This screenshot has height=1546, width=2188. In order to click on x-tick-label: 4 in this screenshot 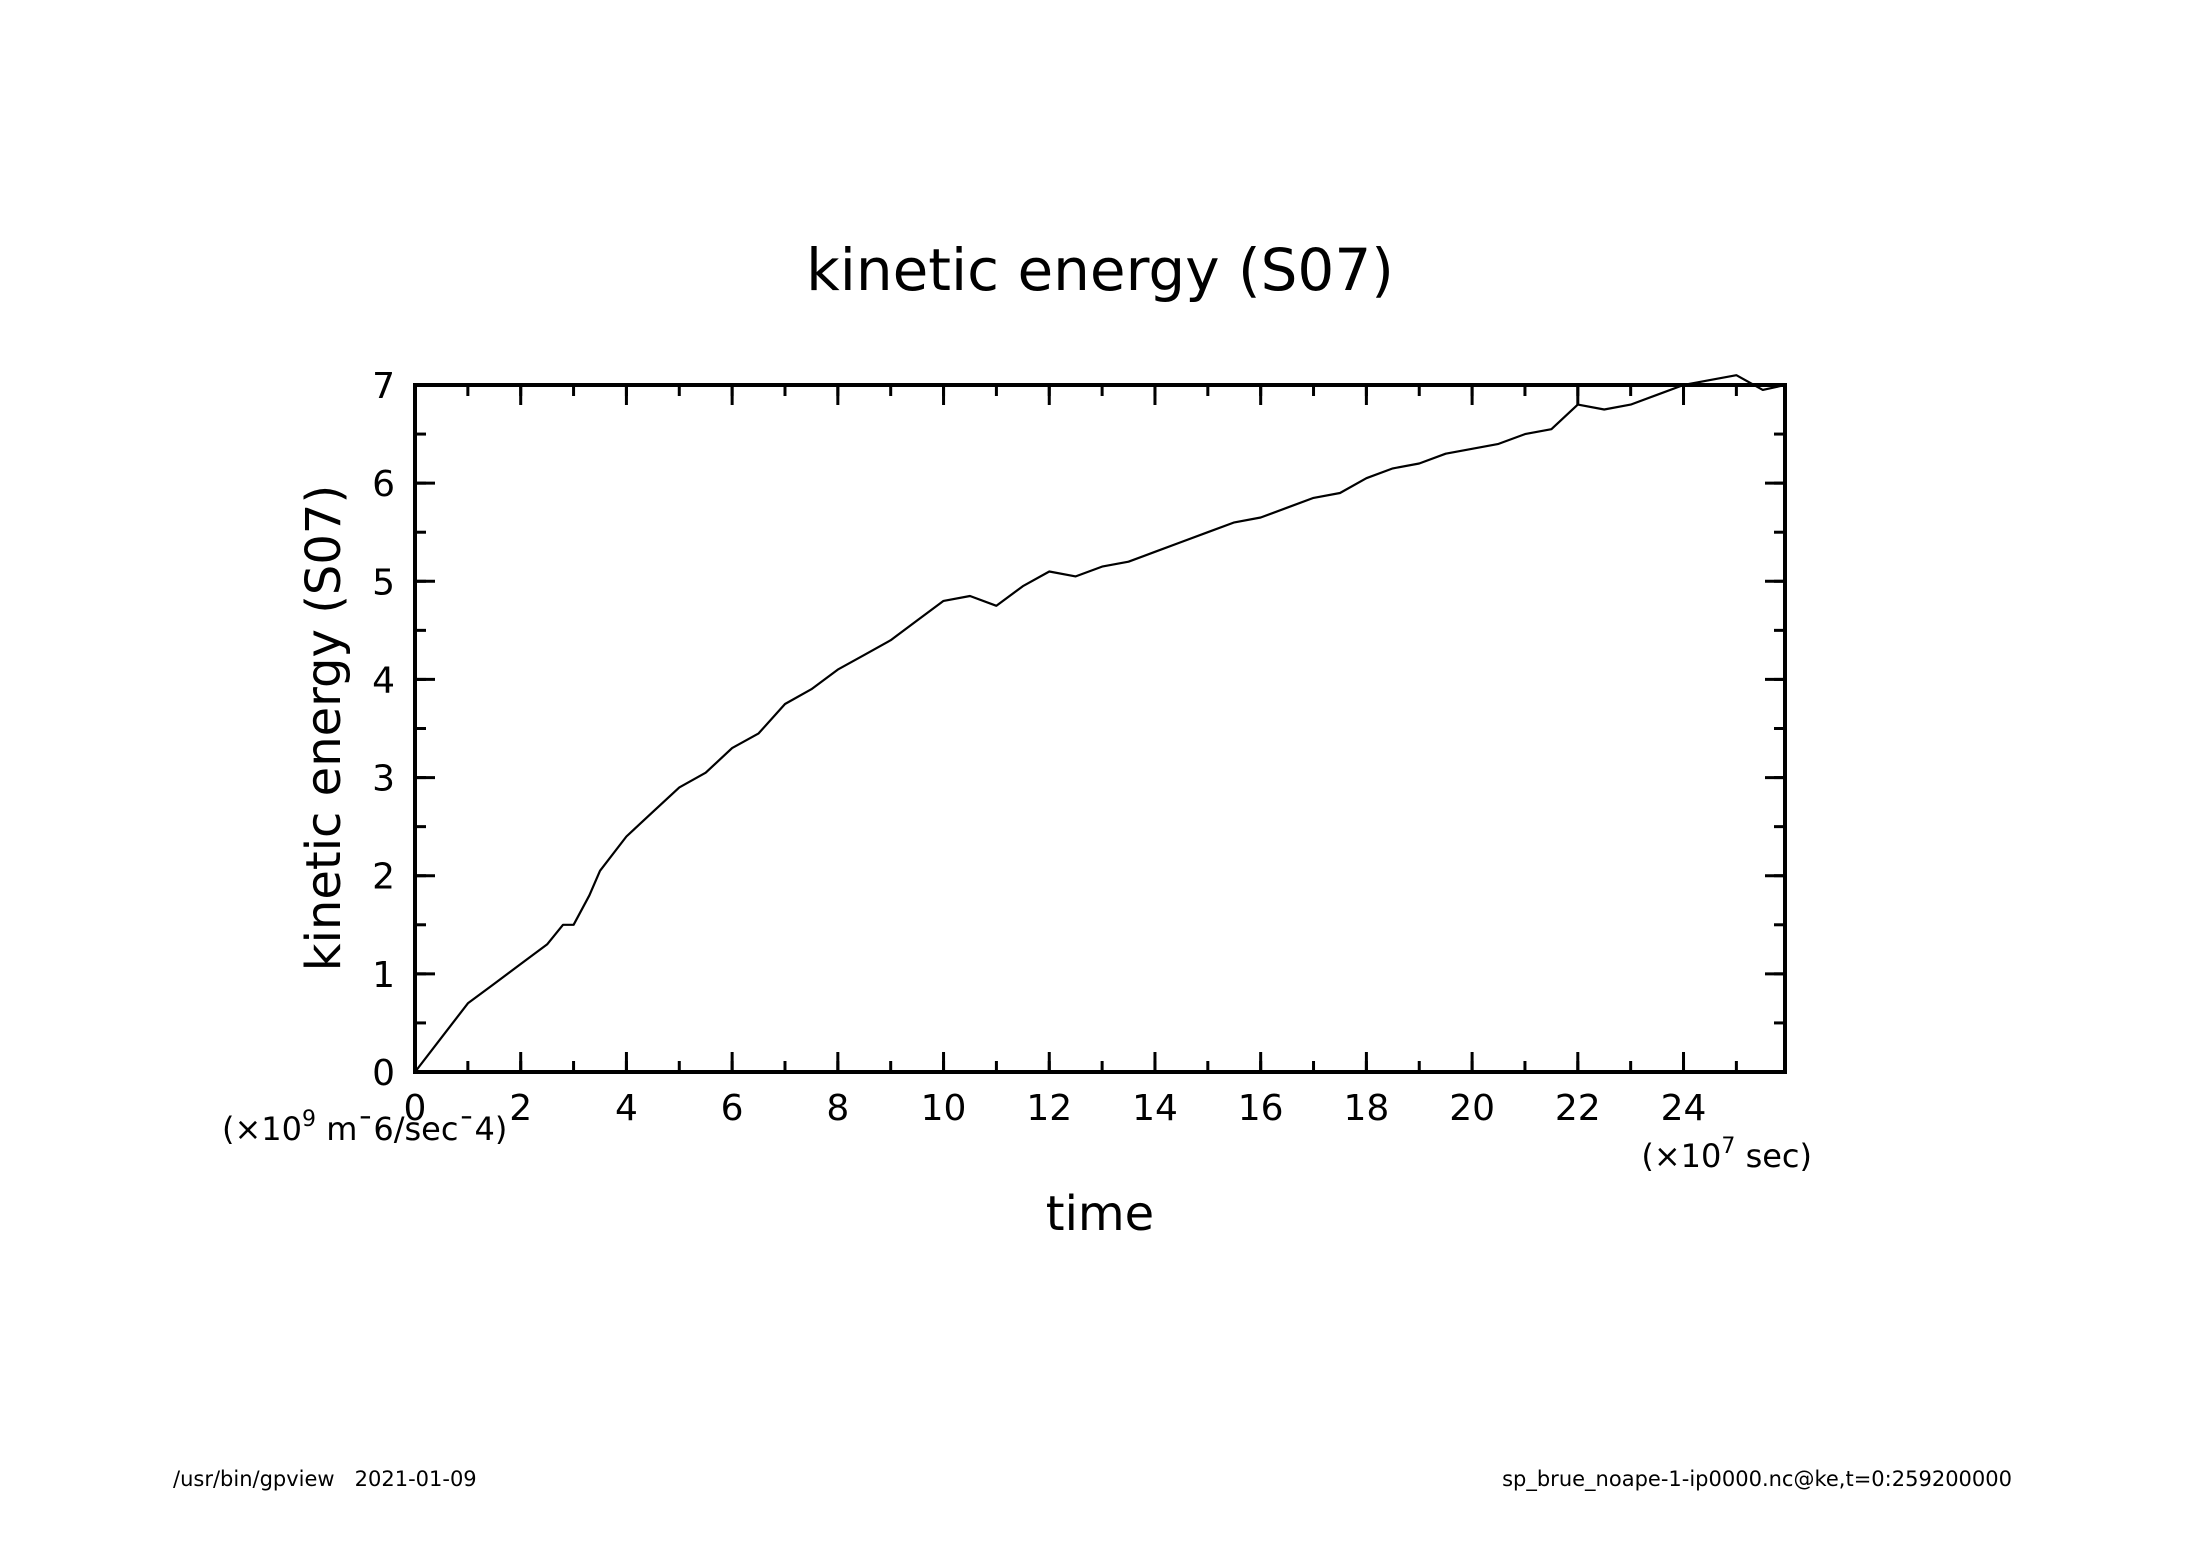, I will do `click(626, 1108)`.